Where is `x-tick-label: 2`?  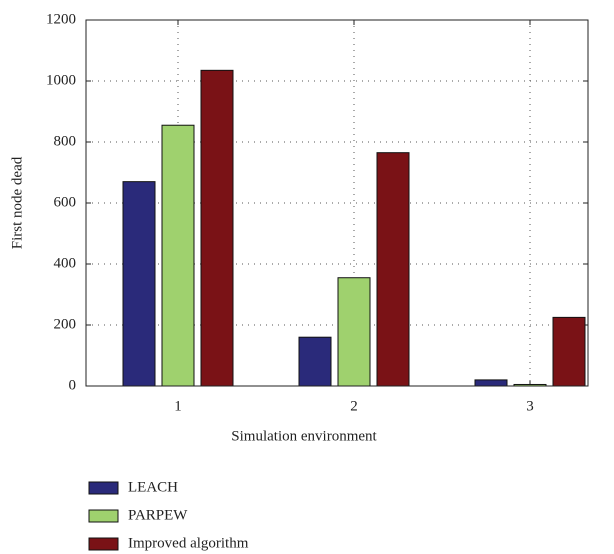 x-tick-label: 2 is located at coordinates (354, 406).